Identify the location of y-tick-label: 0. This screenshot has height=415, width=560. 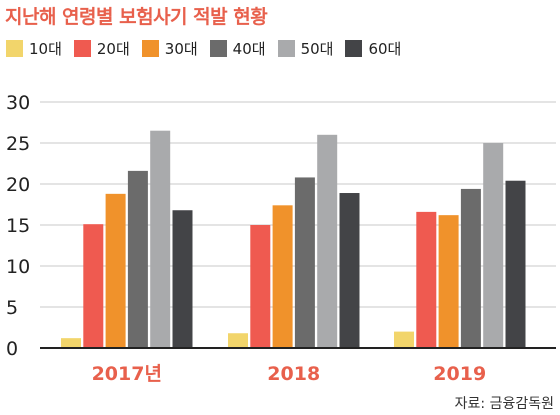
(12, 349).